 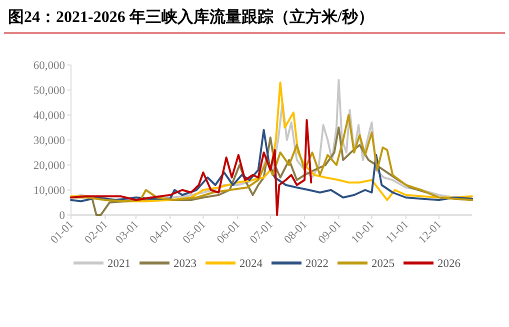 I want to click on legend-label: 2021, so click(x=119, y=264).